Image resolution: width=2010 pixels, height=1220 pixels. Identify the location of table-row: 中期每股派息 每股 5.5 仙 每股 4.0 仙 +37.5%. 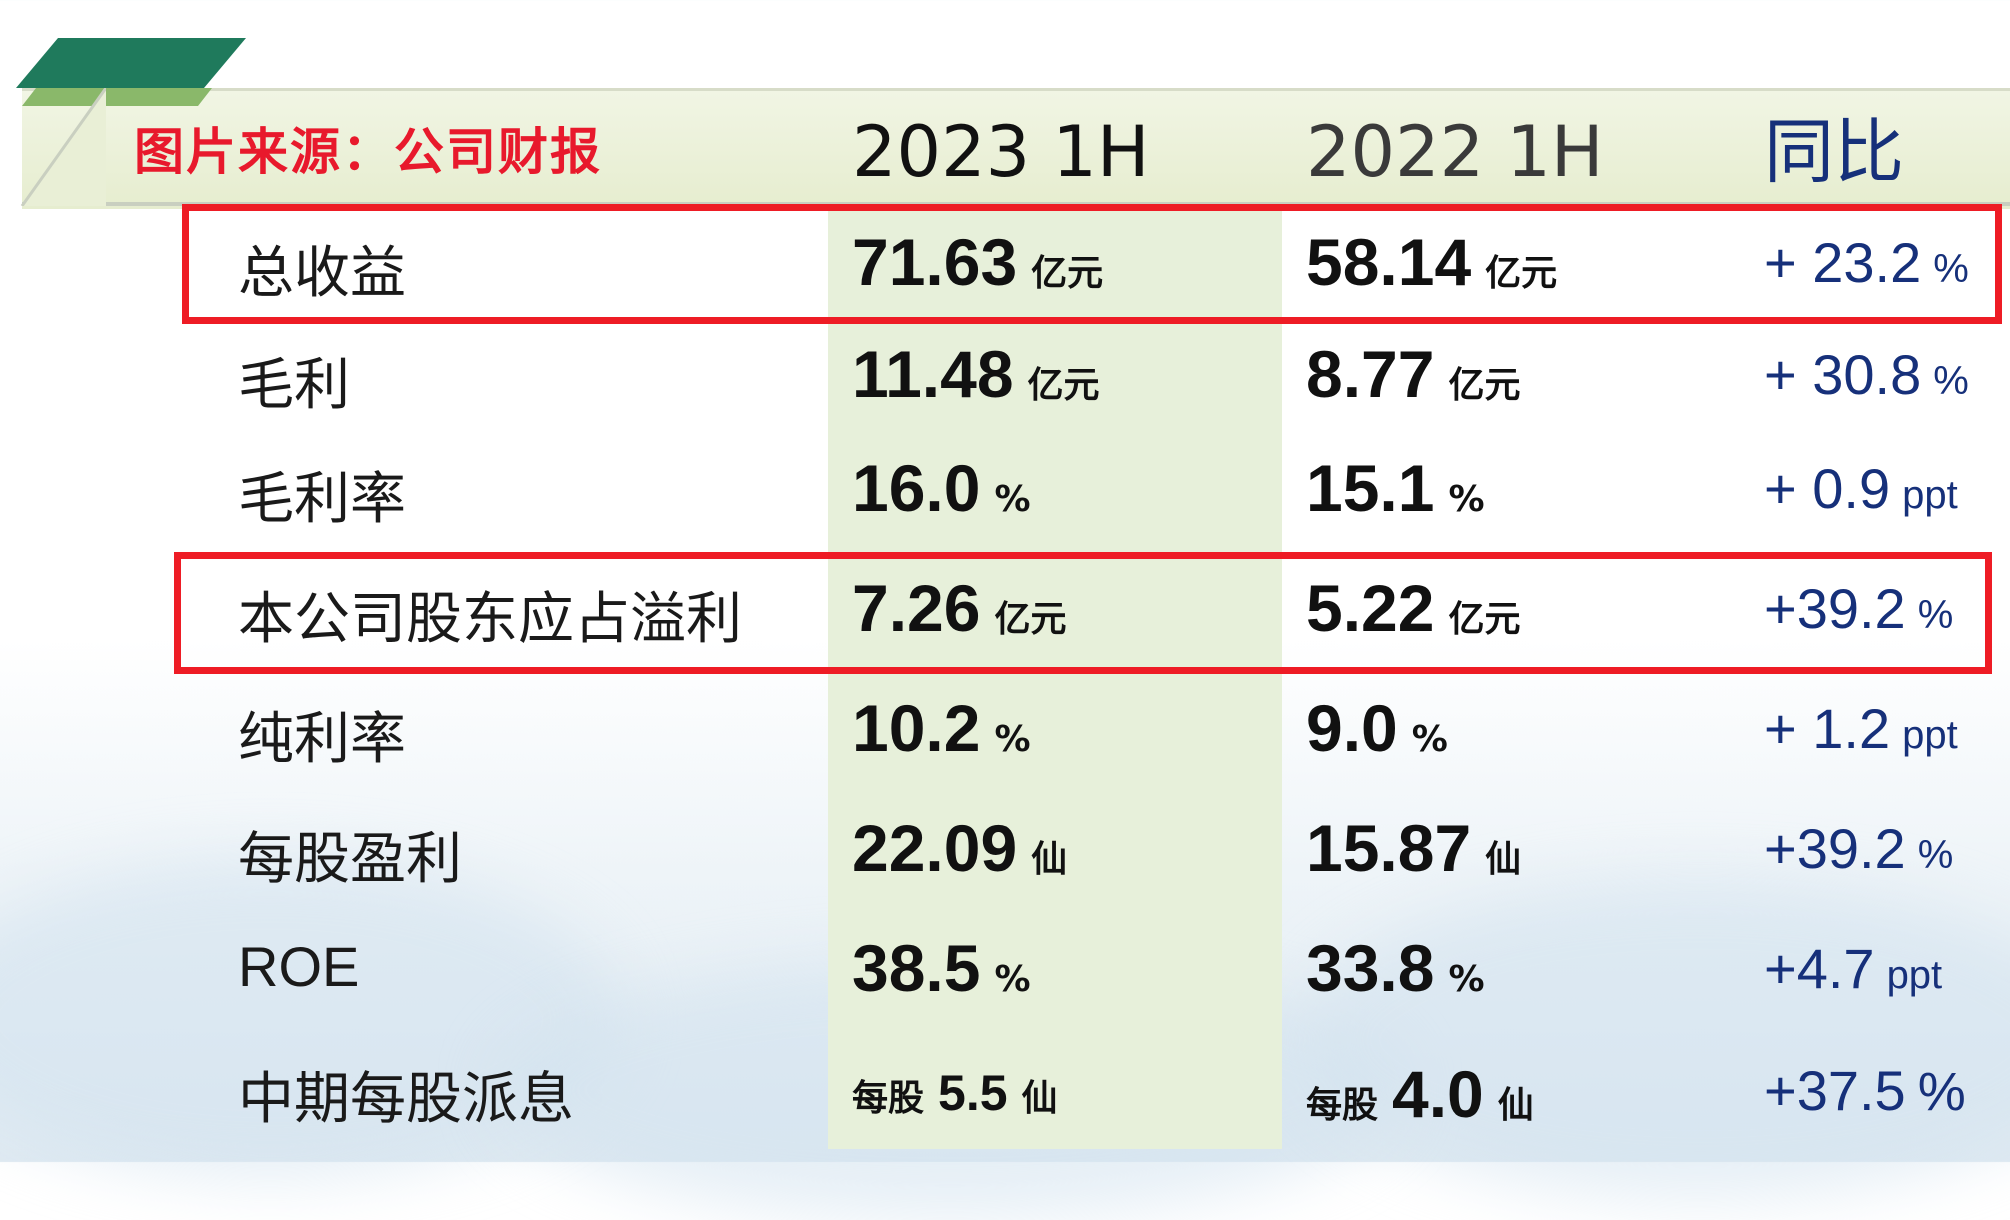
(1005, 1094).